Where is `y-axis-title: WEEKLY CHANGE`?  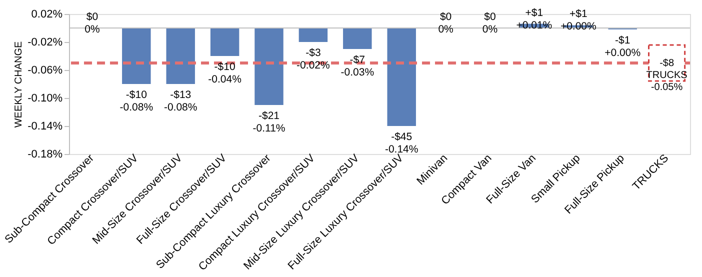
y-axis-title: WEEKLY CHANGE is located at coordinates (19, 84).